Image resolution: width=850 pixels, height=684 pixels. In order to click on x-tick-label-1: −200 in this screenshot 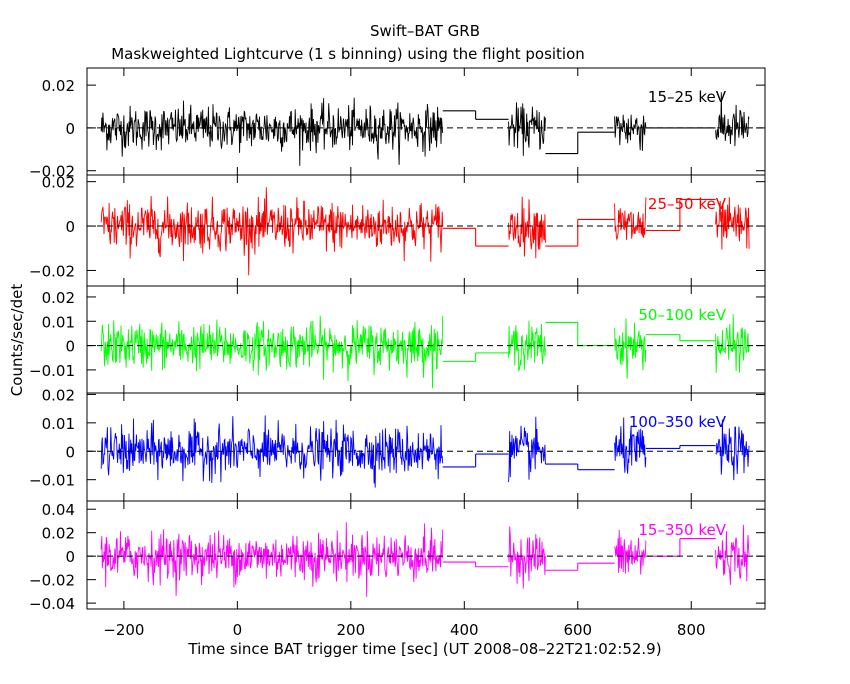, I will do `click(123, 630)`.